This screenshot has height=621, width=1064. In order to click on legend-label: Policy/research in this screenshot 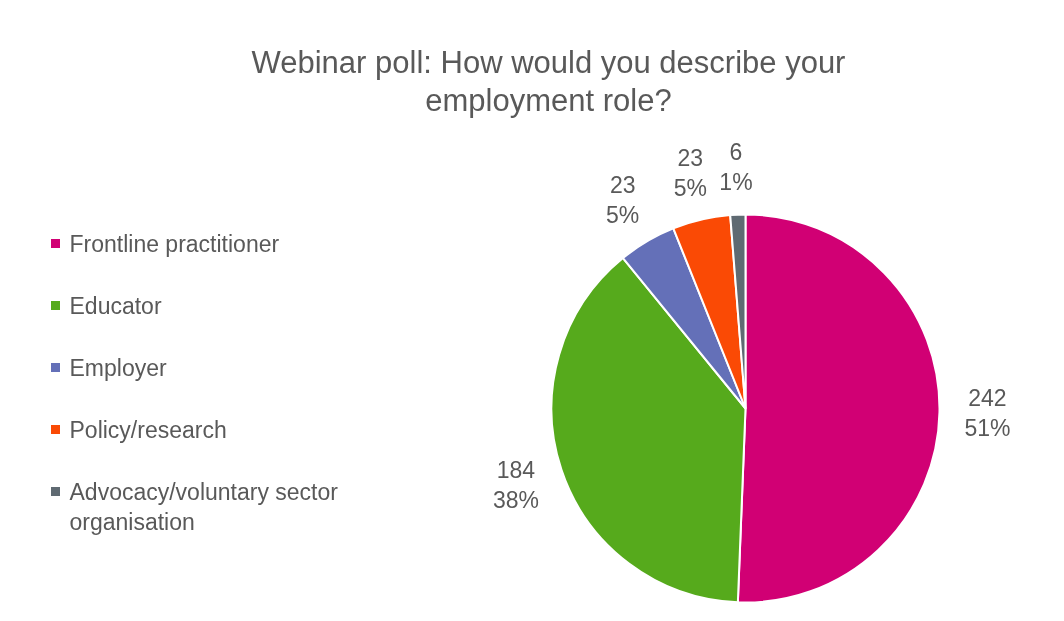, I will do `click(148, 429)`.